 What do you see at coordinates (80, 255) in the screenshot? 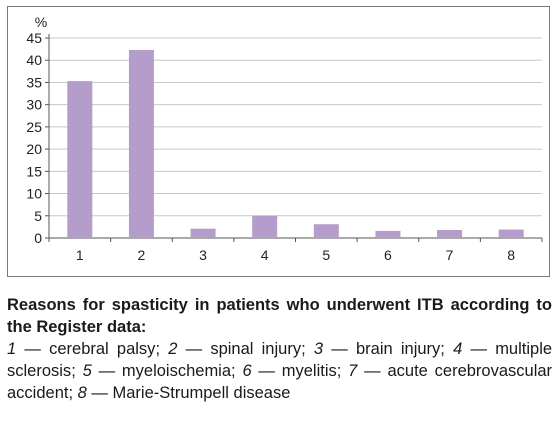
I see `x-tick-label: 1` at bounding box center [80, 255].